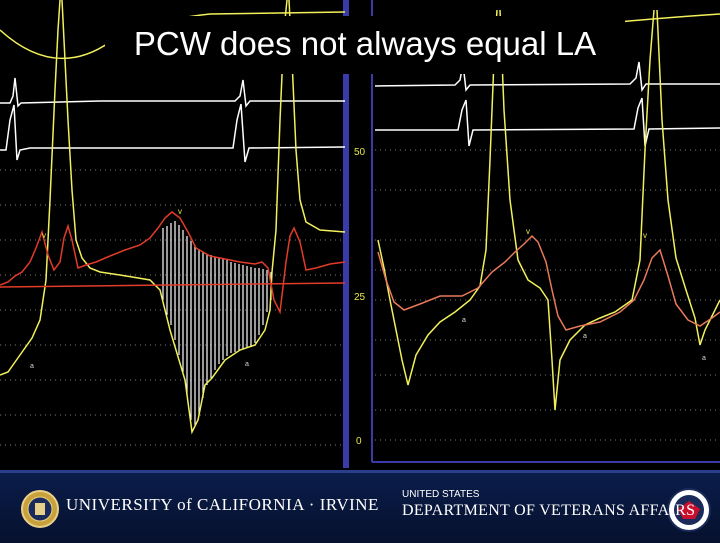 This screenshot has width=720, height=543. I want to click on title-backdrop, so click(365, 45).